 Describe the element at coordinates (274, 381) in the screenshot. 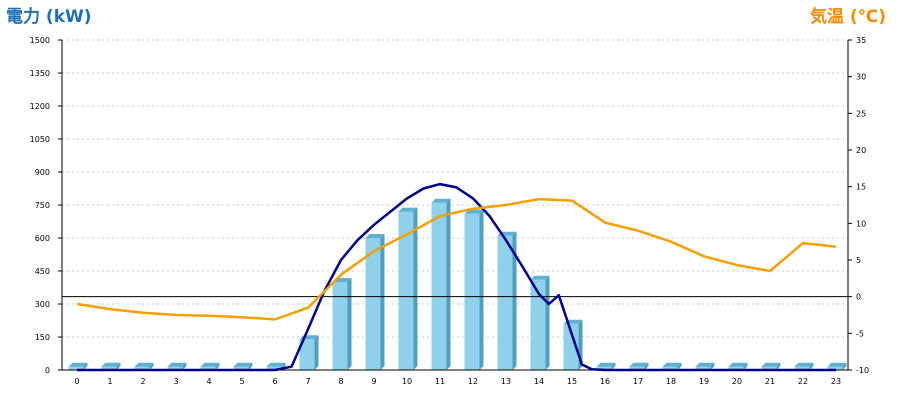

I see `x-tick-label: 6` at that location.